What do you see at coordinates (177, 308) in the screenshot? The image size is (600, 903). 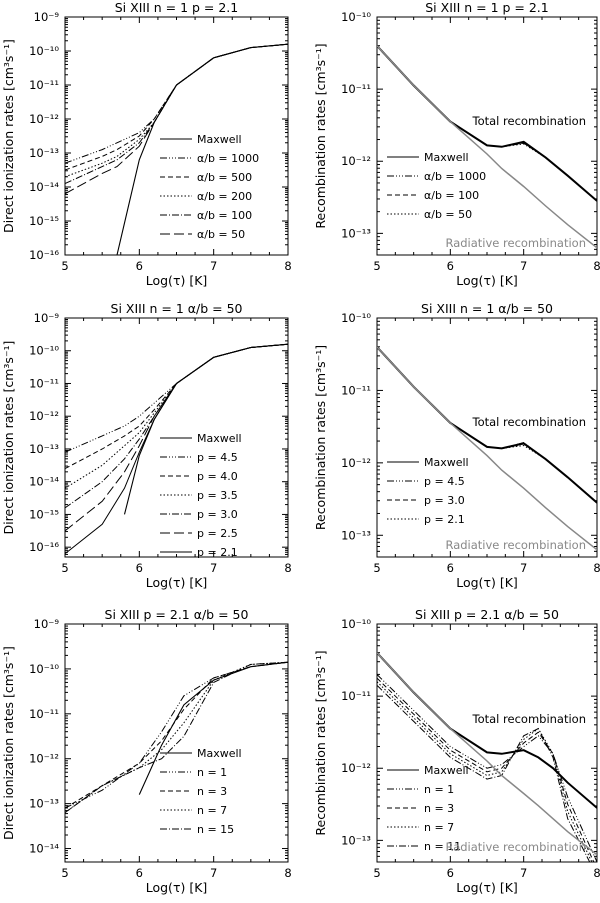 I see `panel-title: Si XIII n = 1 α/b = 50` at bounding box center [177, 308].